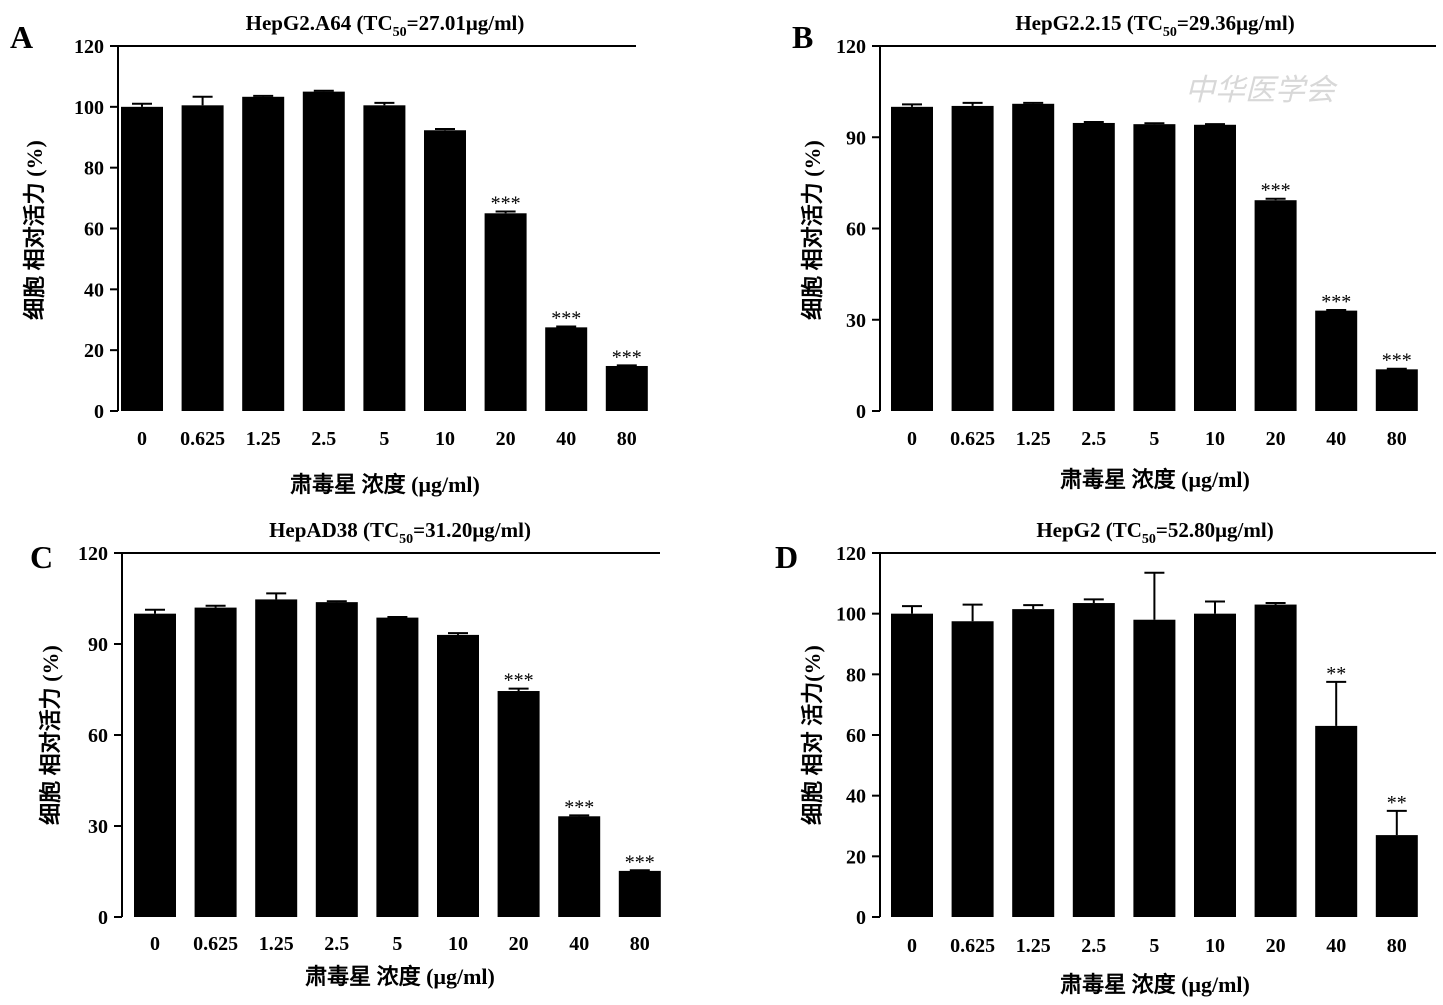 The height and width of the screenshot is (1005, 1443). I want to click on title-prefix: HepG2.A64 (TC, so click(319, 23).